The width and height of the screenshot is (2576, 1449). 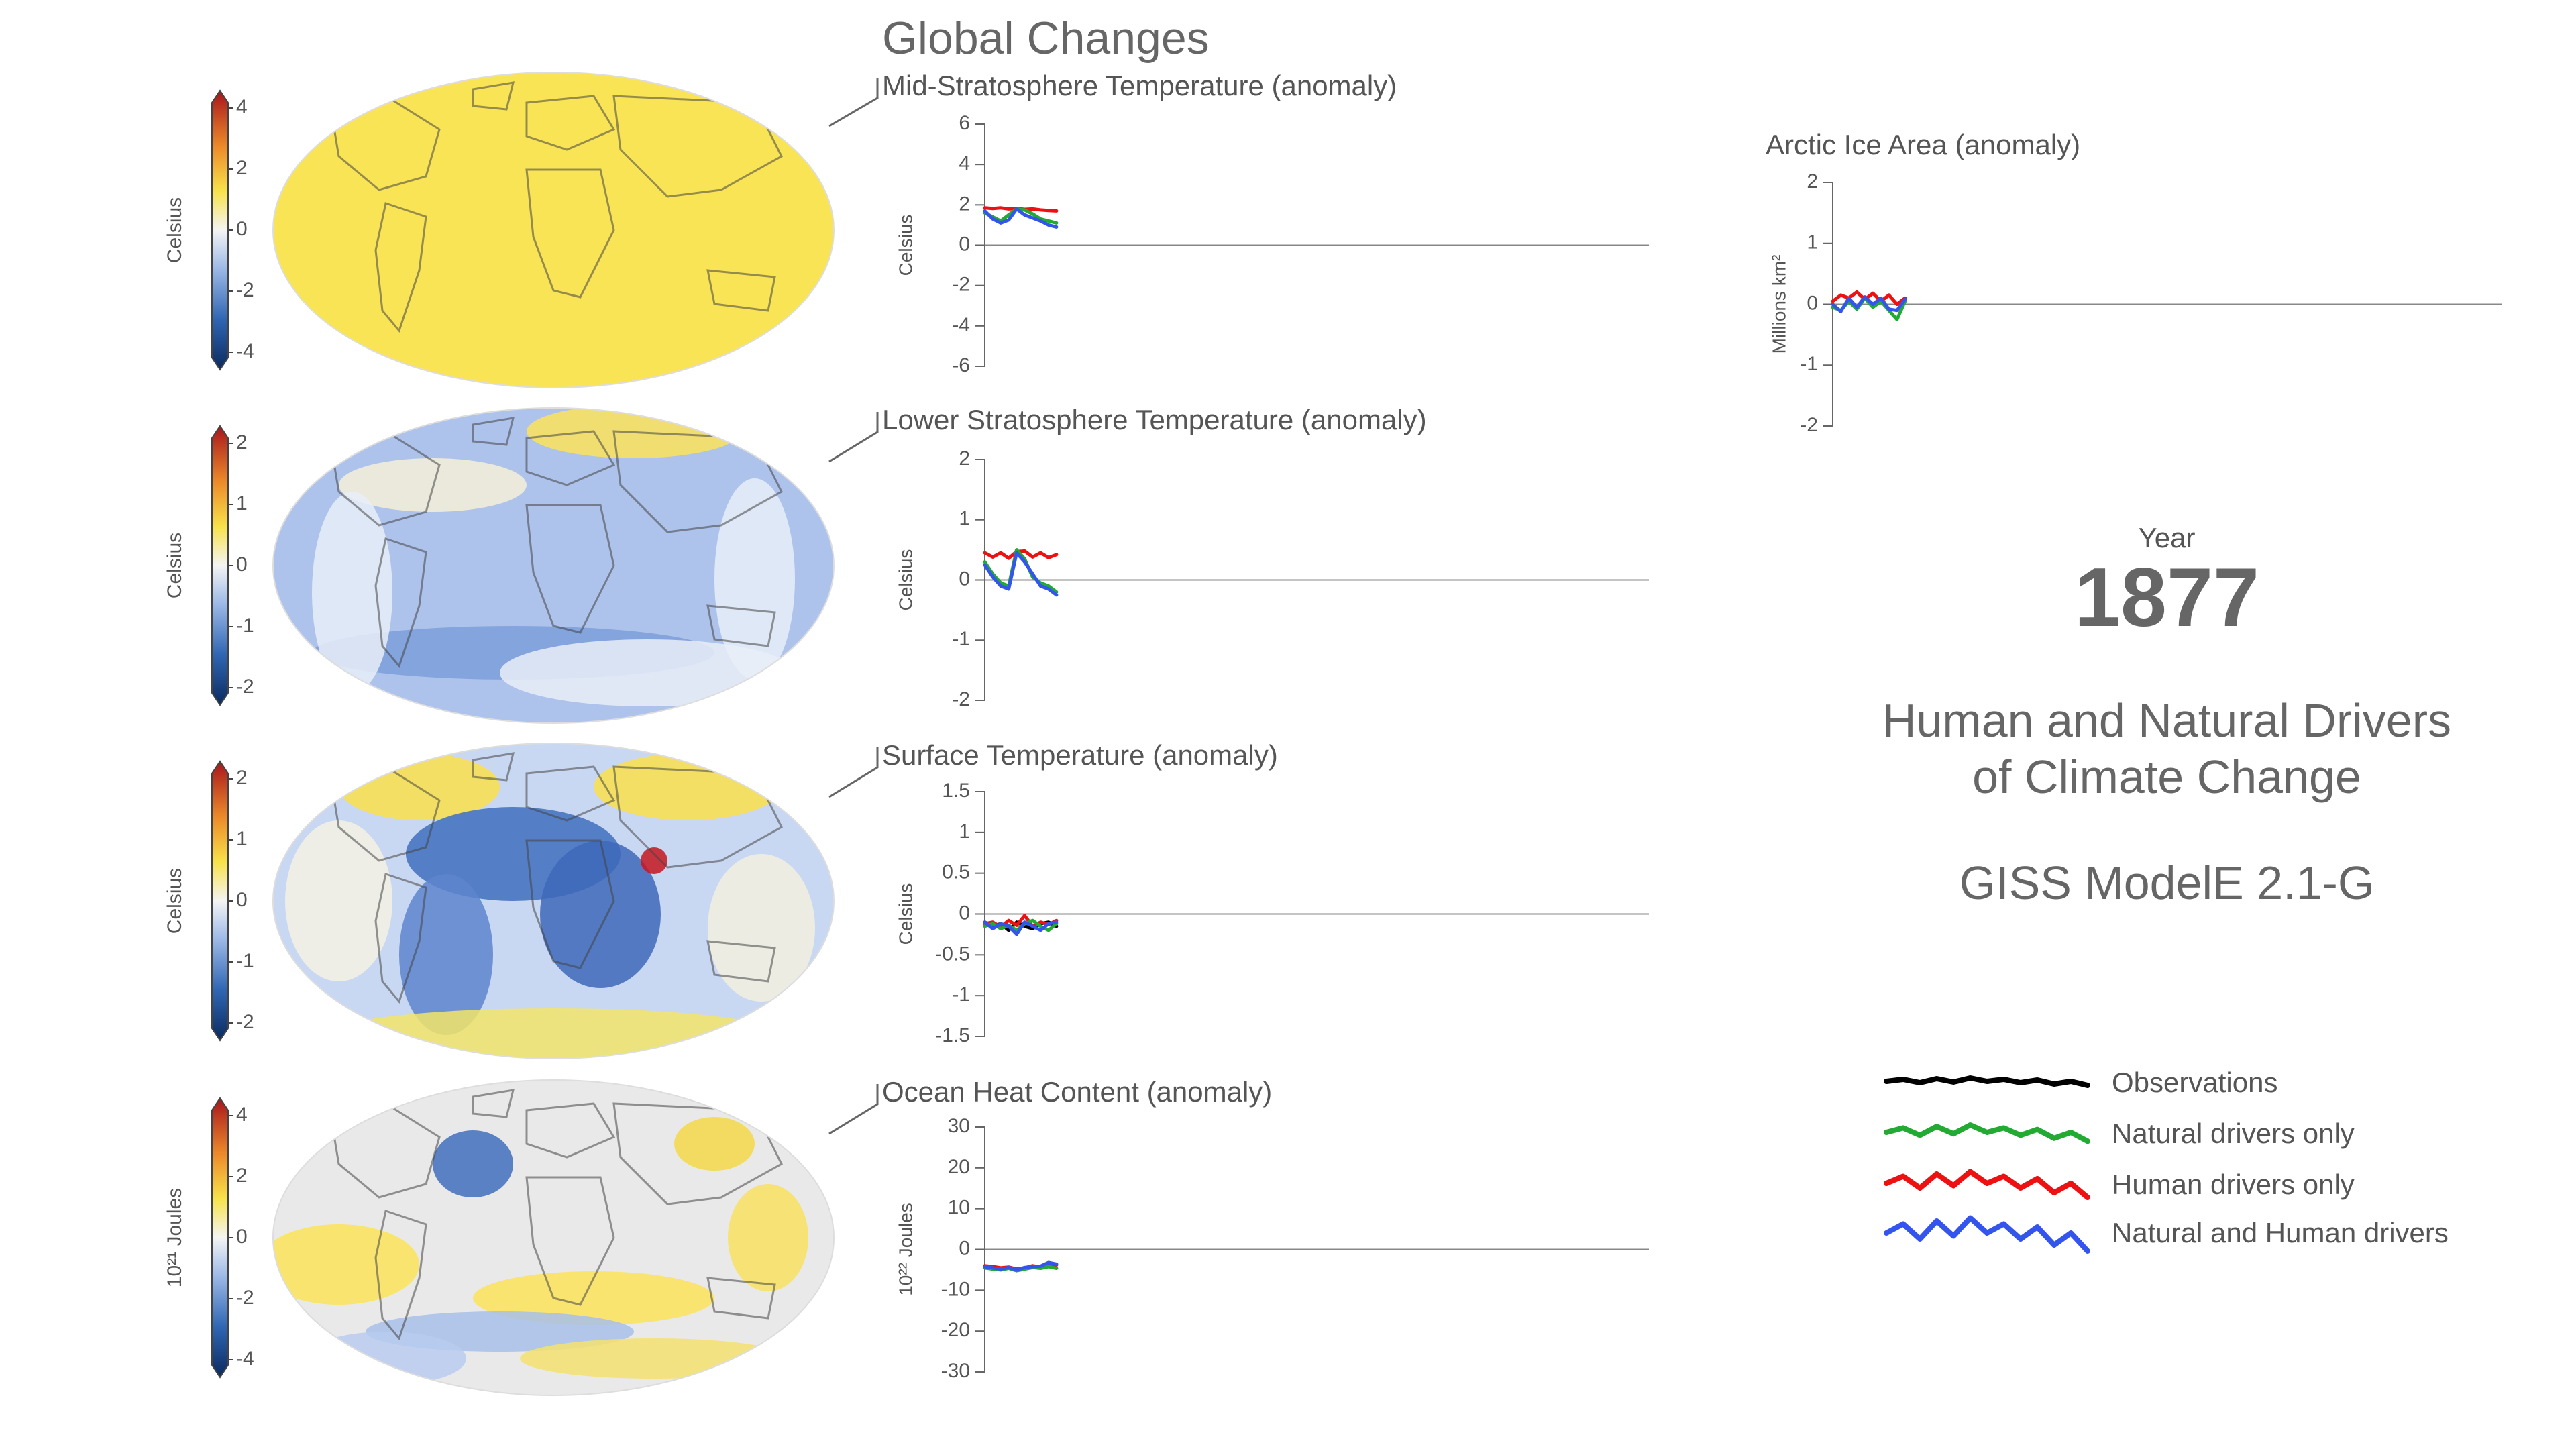 I want to click on line-chart-1: 6 4 2 0 -2 -4 -6 Celsius, so click(x=1272, y=244).